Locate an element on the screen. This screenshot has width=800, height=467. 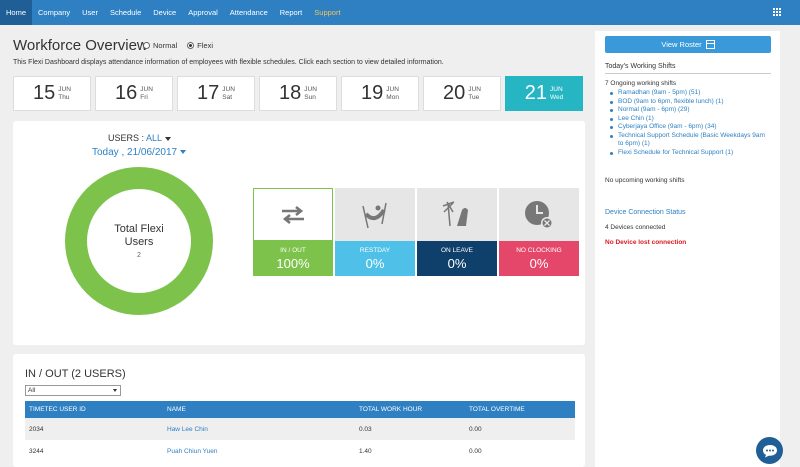
shift-link: Flexi Schedule for Technical Support (1) is located at coordinates (689, 153).